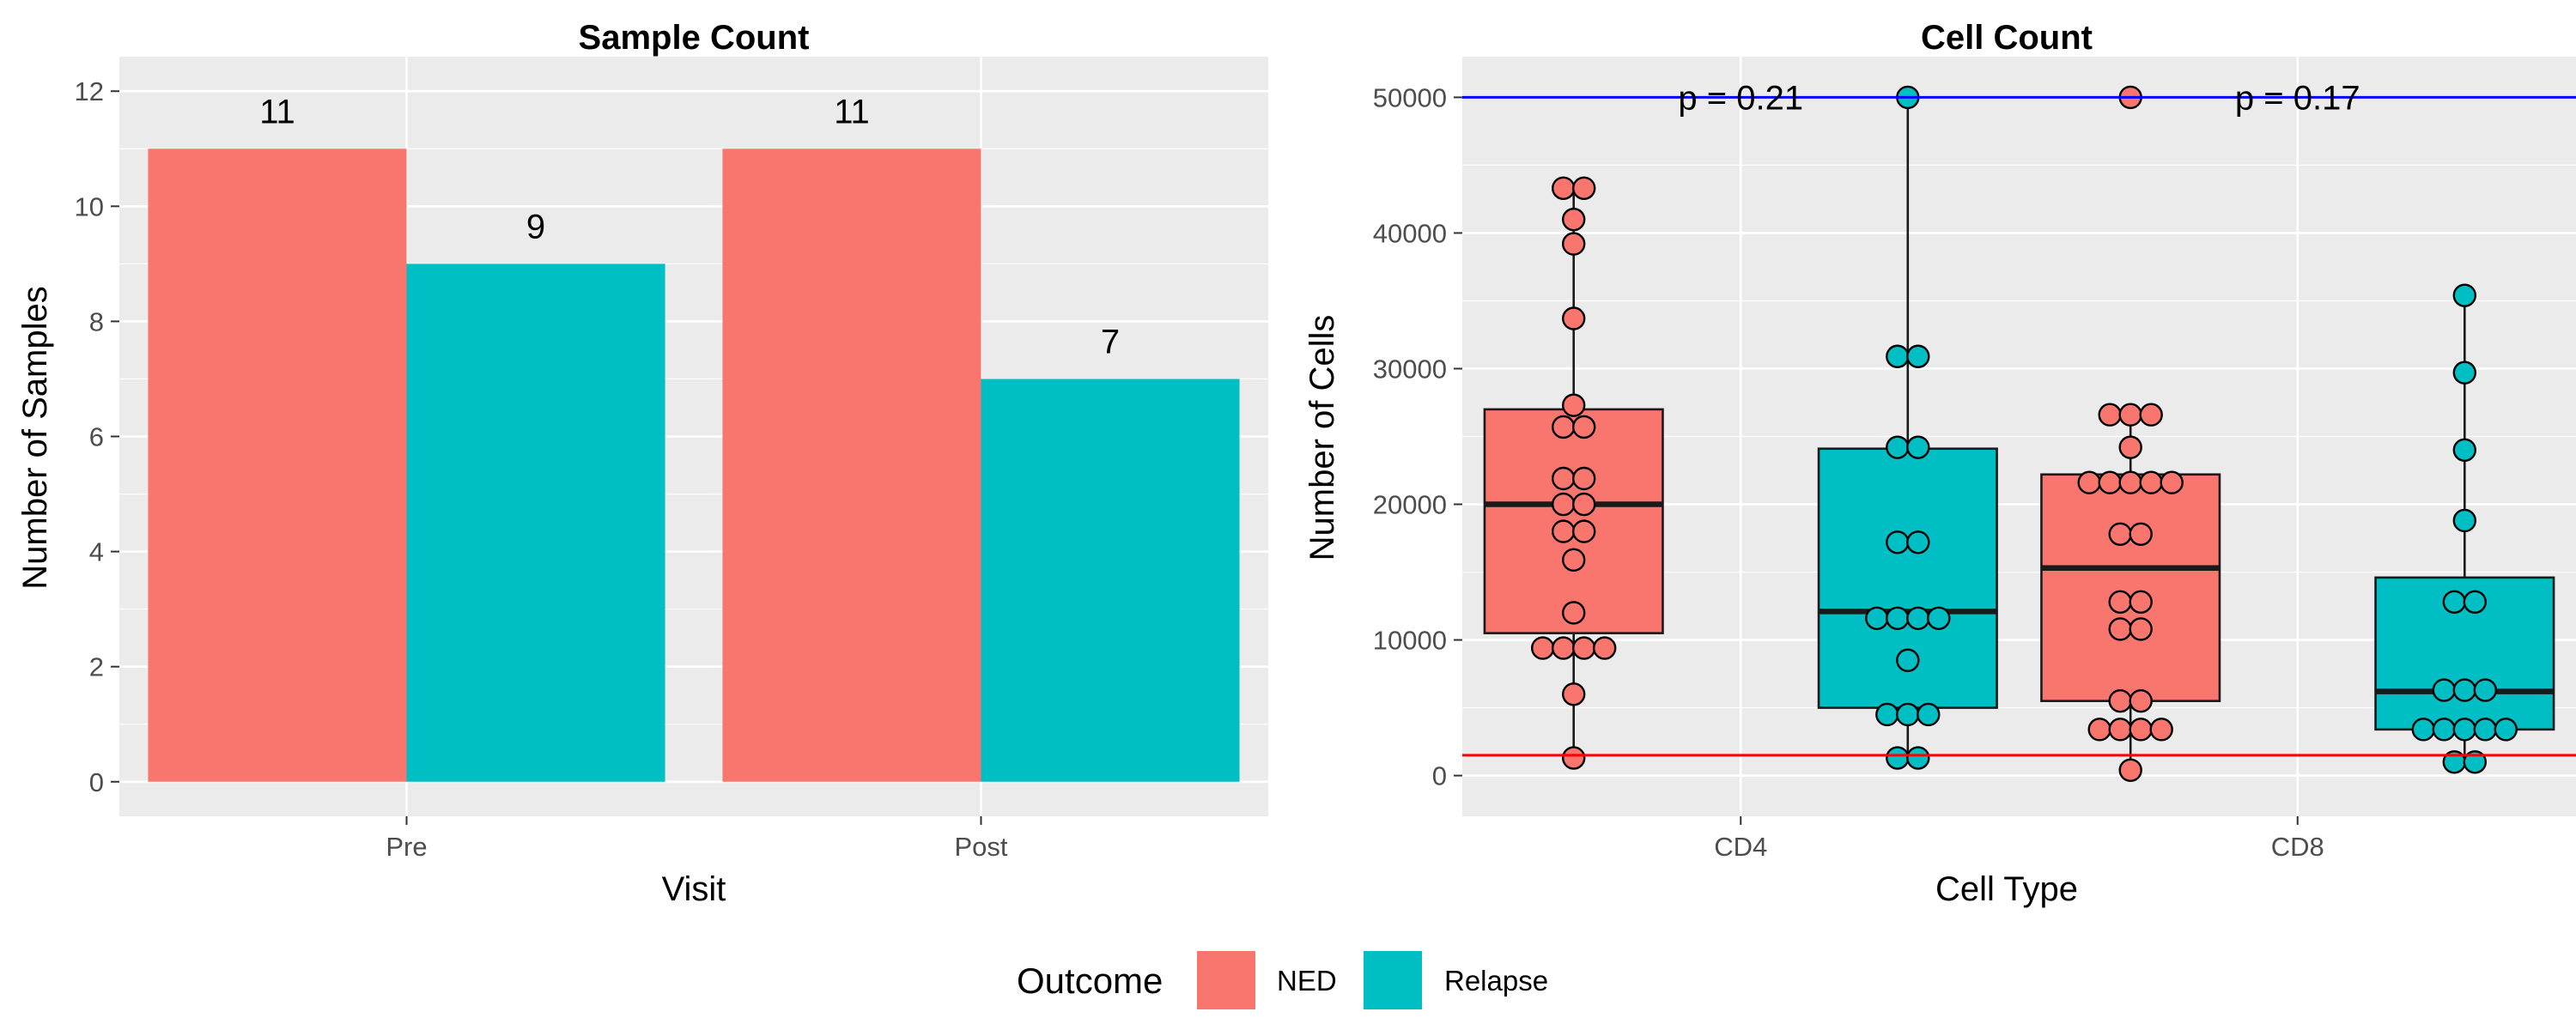 Image resolution: width=2576 pixels, height=1030 pixels. I want to click on cell-count-y-tick-label: 0, so click(1440, 776).